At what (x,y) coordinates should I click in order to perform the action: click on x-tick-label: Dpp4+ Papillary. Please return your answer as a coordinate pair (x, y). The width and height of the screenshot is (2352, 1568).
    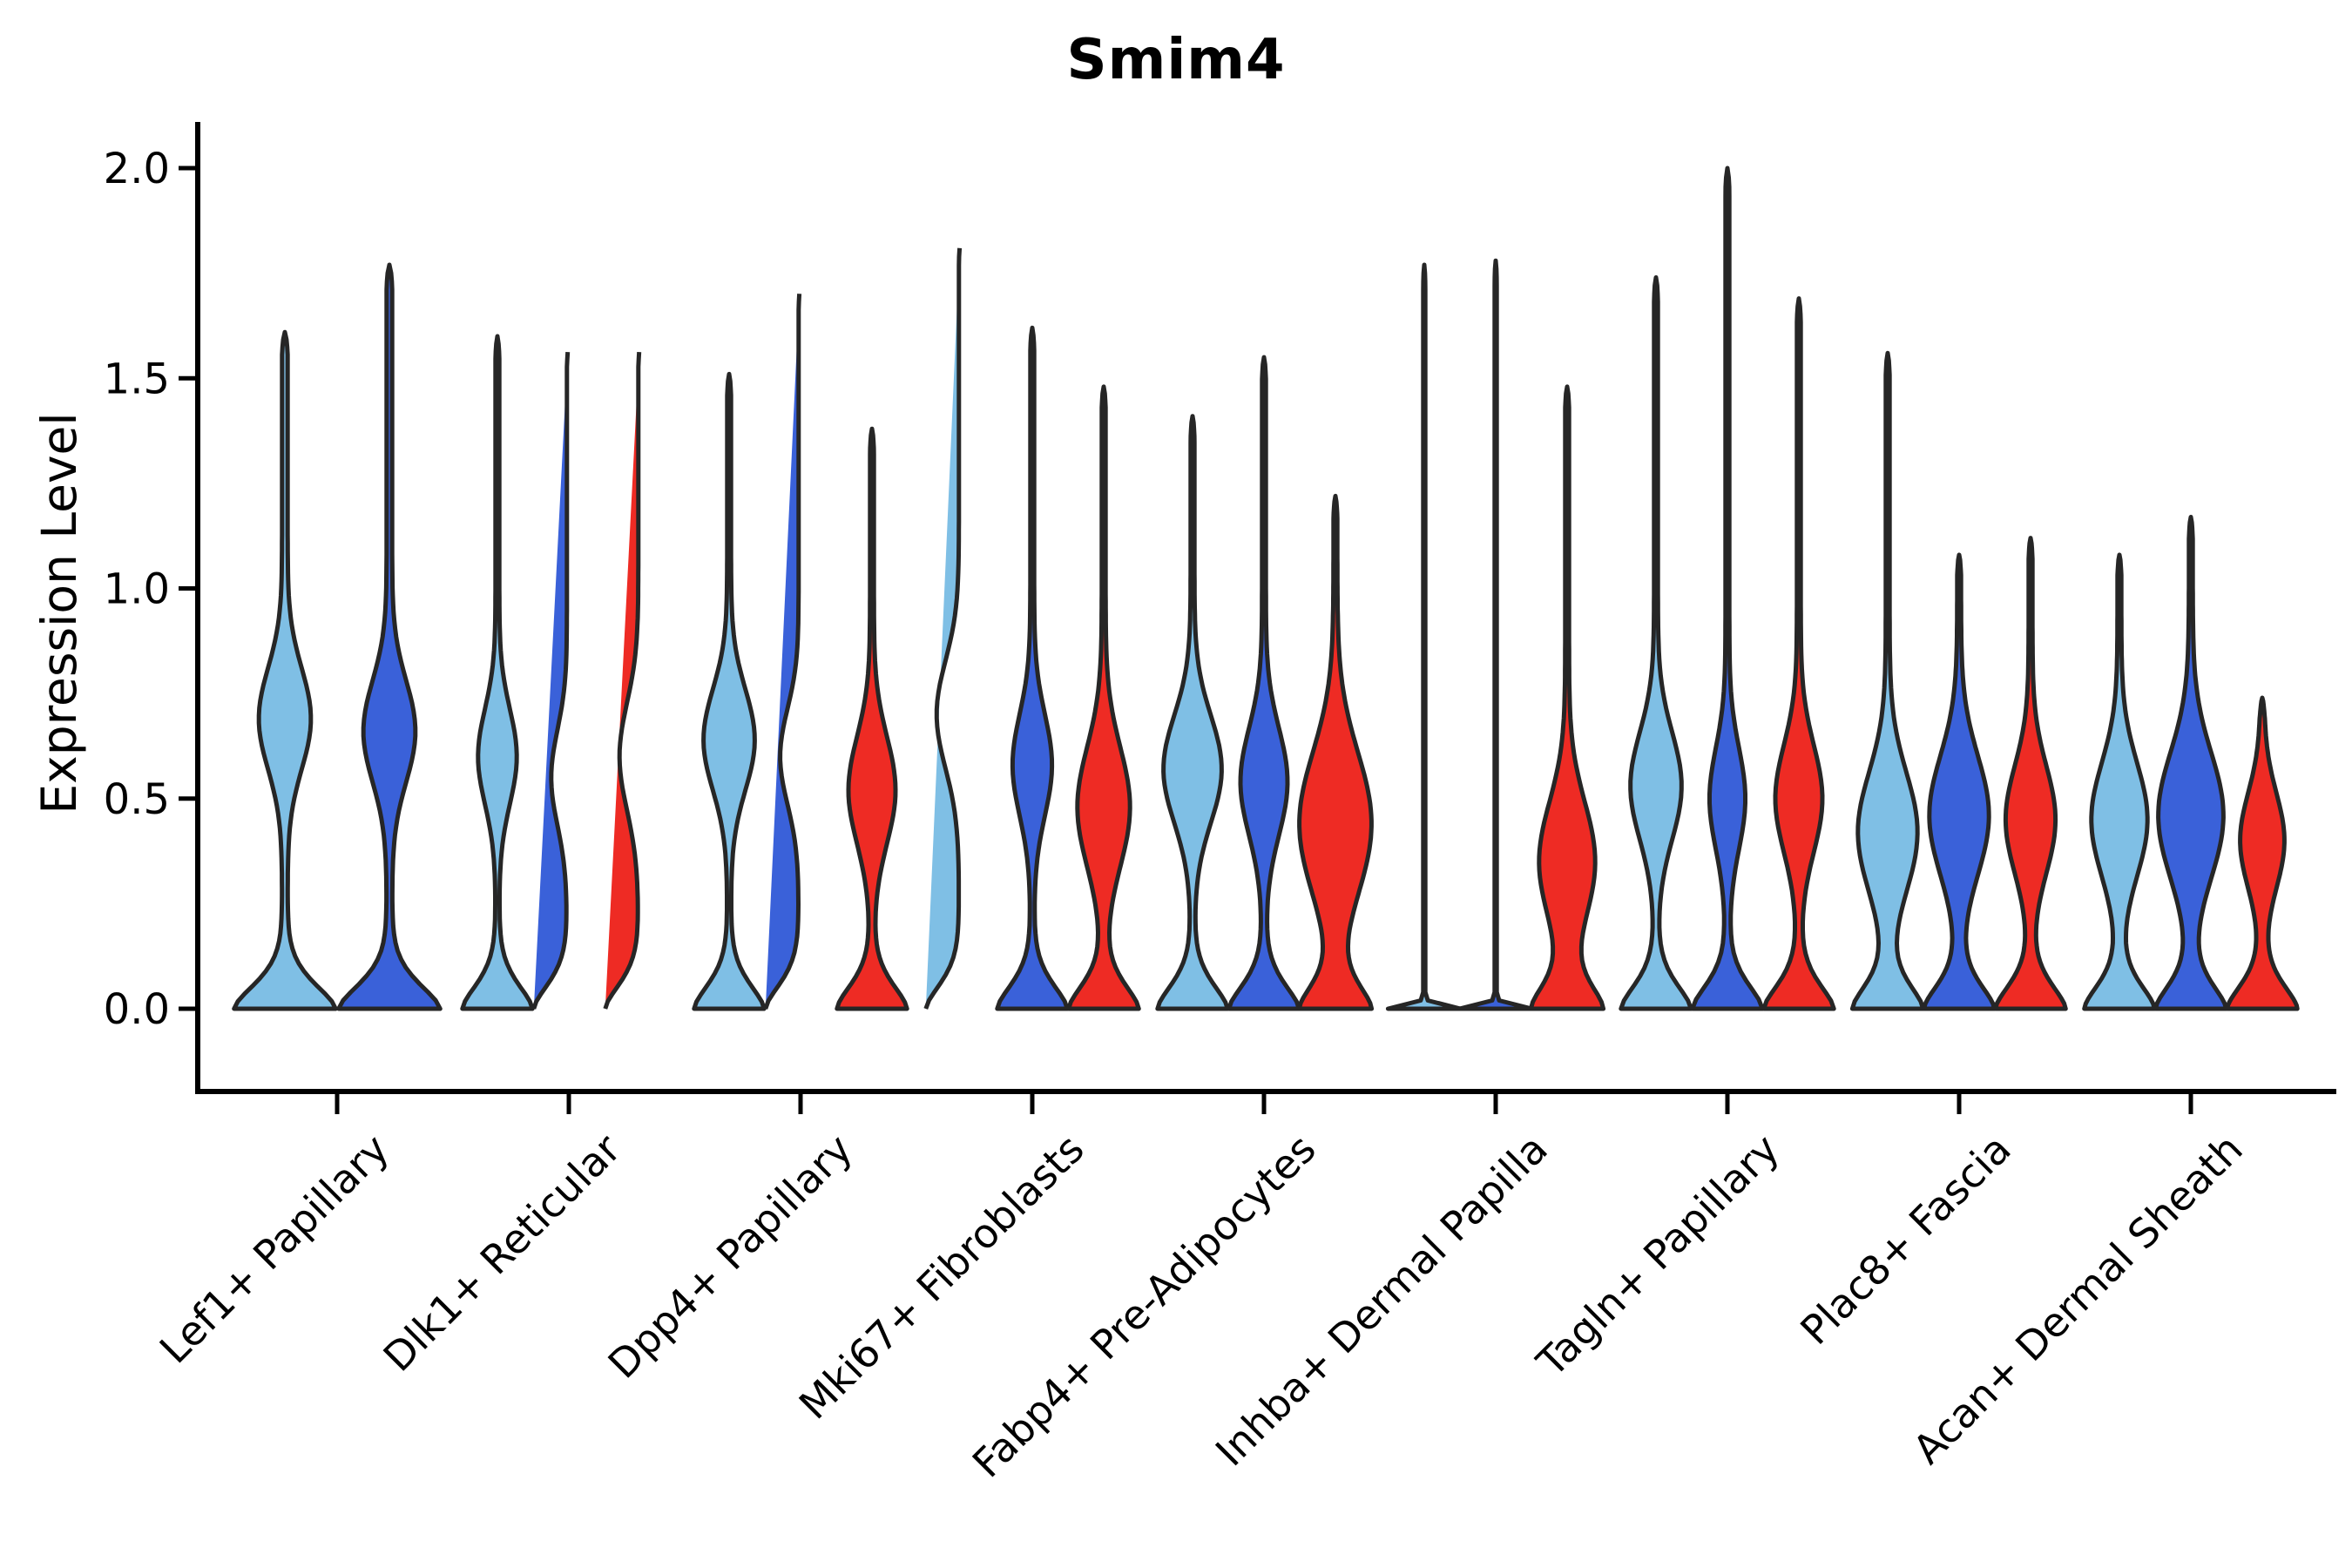
    Looking at the image, I should click on (731, 1256).